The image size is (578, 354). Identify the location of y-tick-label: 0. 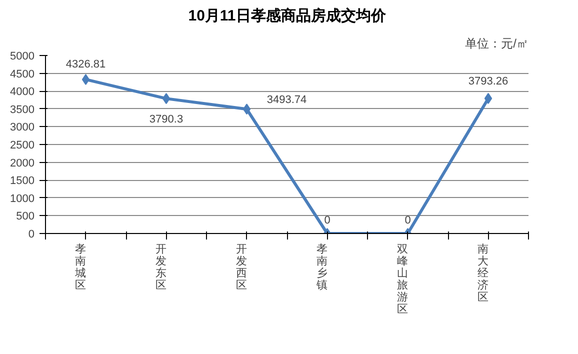
(31, 234).